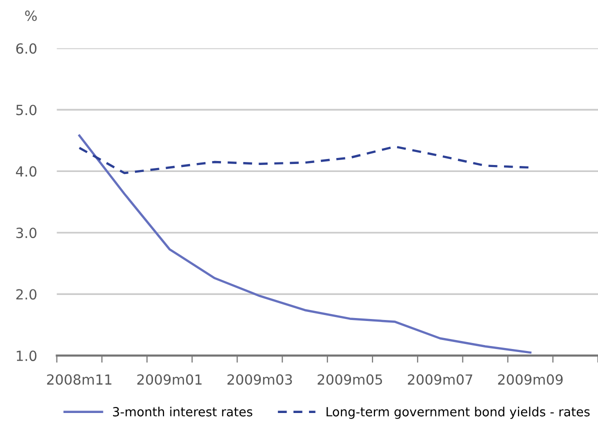 This screenshot has height=439, width=598. I want to click on y-tick-label: 3.0, so click(26, 233).